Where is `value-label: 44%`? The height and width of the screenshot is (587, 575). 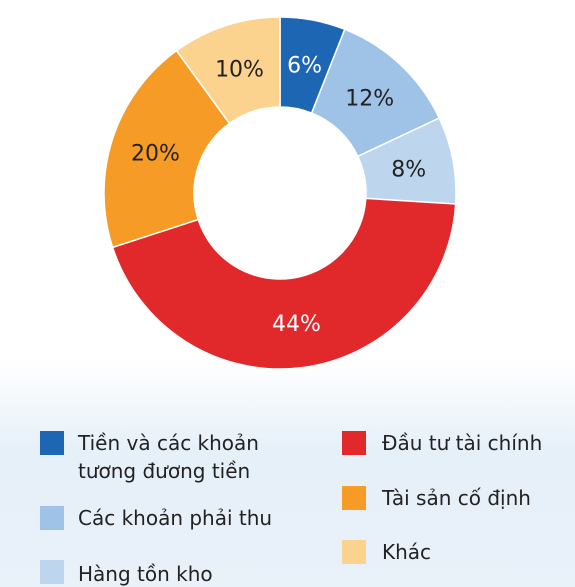
value-label: 44% is located at coordinates (296, 324).